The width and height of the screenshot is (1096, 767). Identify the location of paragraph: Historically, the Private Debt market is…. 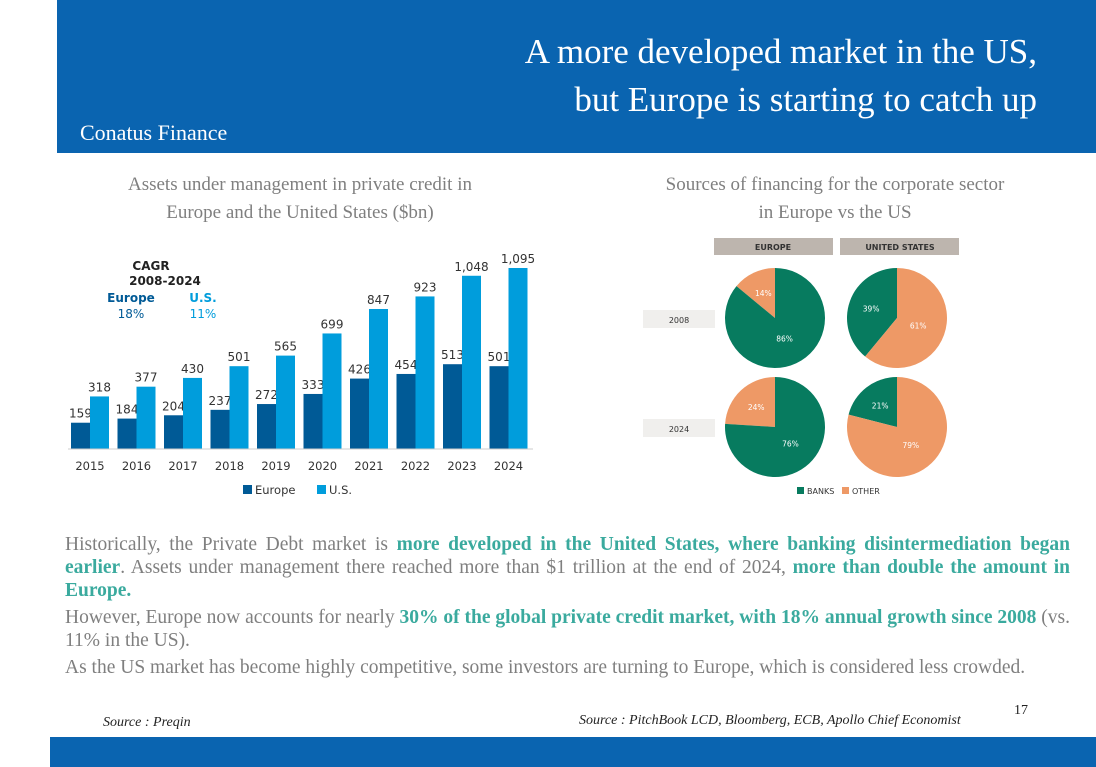
(567, 567).